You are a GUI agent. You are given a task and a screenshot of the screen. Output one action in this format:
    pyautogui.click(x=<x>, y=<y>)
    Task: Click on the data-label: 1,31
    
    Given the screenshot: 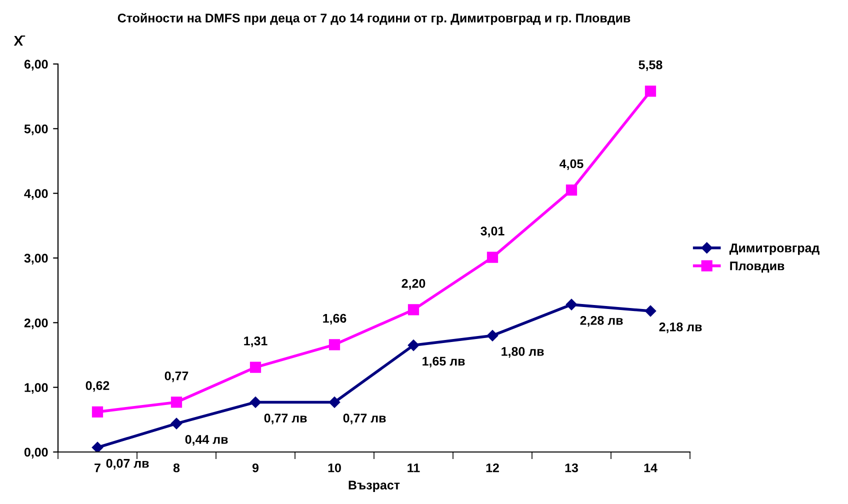 What is the action you would take?
    pyautogui.click(x=256, y=342)
    